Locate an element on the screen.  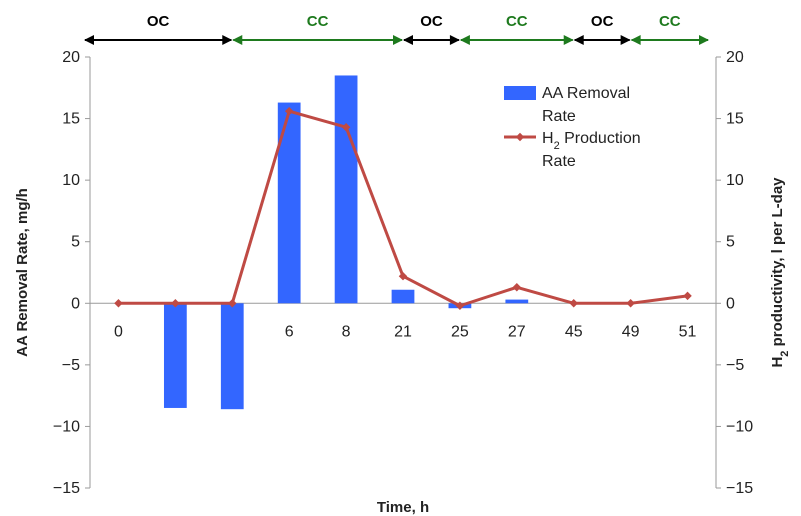
legend: AA Removal Rate H2 Production Rate is located at coordinates (572, 127).